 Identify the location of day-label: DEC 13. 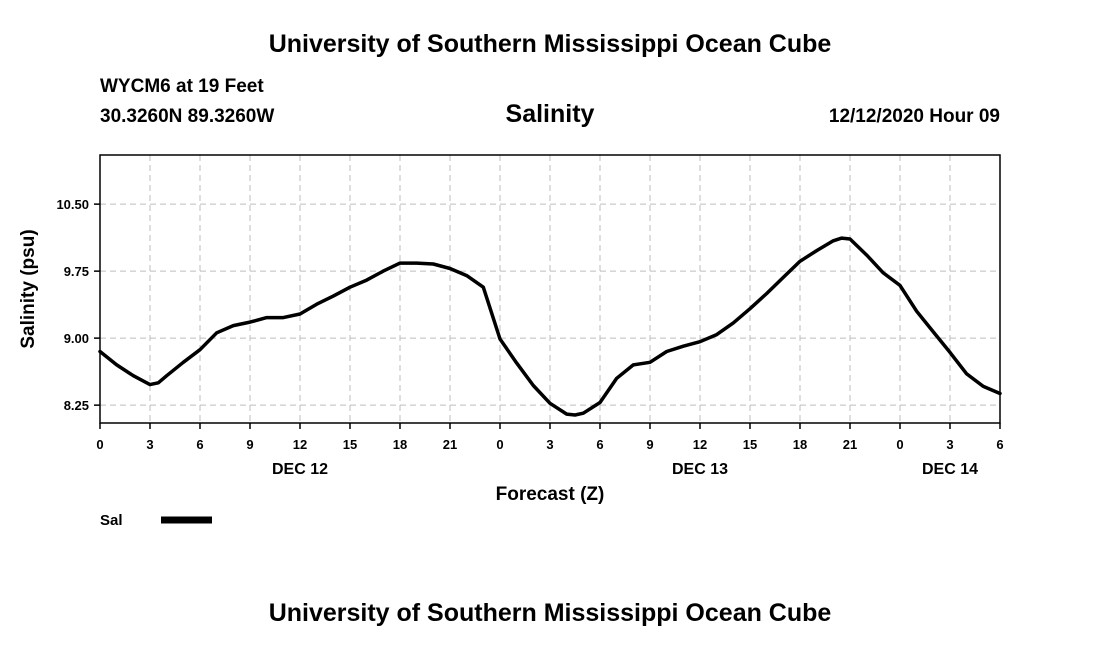
(700, 469).